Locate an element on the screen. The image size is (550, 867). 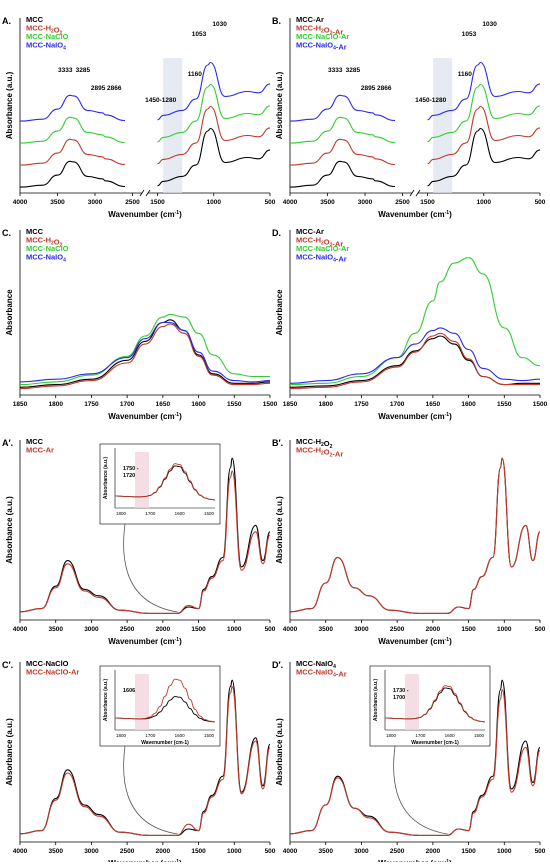
inset-tick-label: 1600 is located at coordinates (450, 735).